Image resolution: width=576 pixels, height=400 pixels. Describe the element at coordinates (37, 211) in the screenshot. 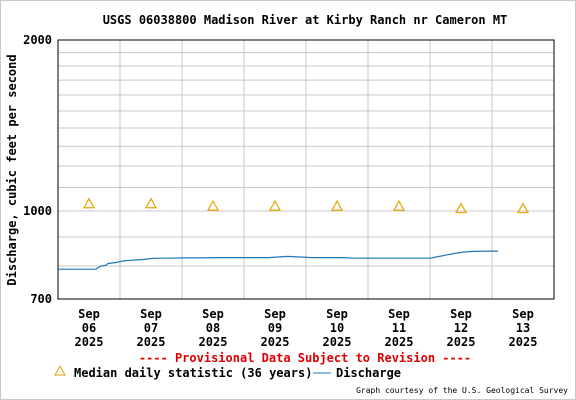

I see `y-tick-label: 1000` at that location.